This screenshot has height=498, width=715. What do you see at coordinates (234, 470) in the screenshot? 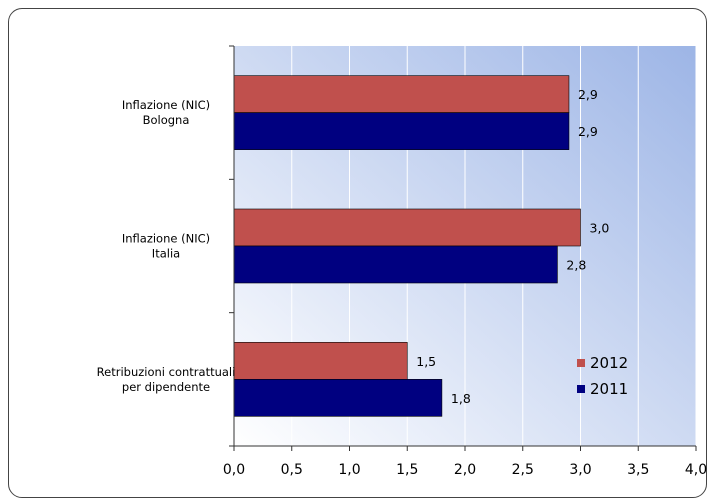
I see `x-tick-label: 0,0` at bounding box center [234, 470].